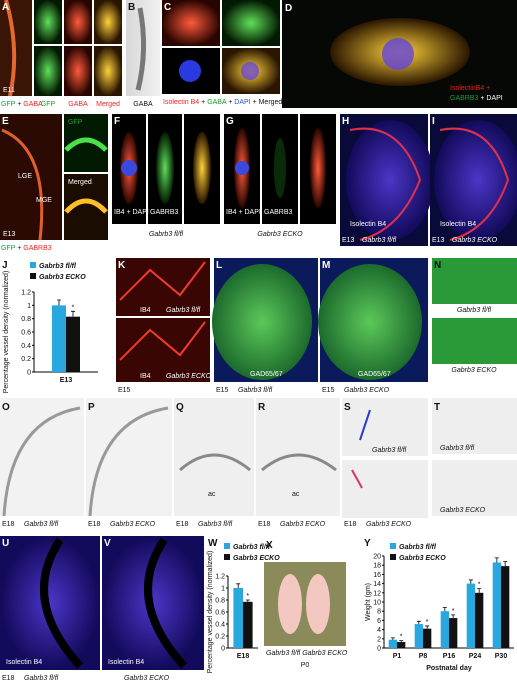 The image size is (517, 685). What do you see at coordinates (418, 547) in the screenshot?
I see `legend-label: Gabrb3 fl/fl` at bounding box center [418, 547].